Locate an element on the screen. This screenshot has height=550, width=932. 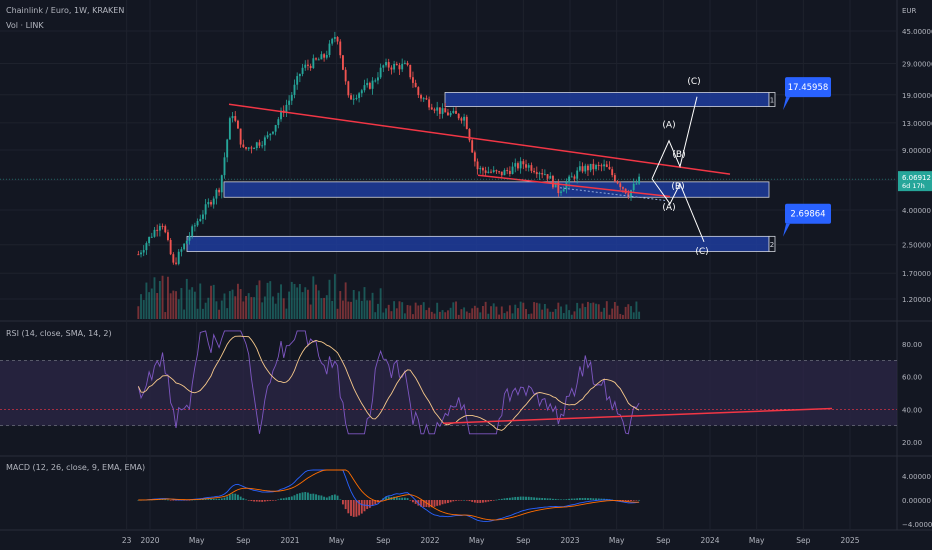
lower-target-callout-pointer is located at coordinates (786, 230).